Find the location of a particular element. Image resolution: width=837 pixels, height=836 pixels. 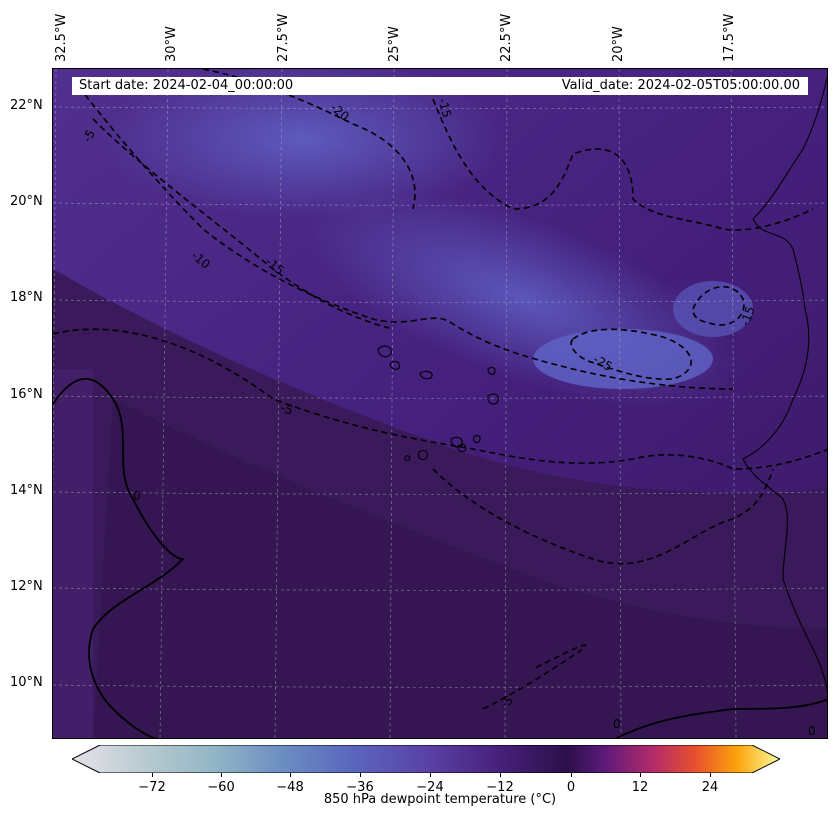

lat-label: 14°N is located at coordinates (26, 490).